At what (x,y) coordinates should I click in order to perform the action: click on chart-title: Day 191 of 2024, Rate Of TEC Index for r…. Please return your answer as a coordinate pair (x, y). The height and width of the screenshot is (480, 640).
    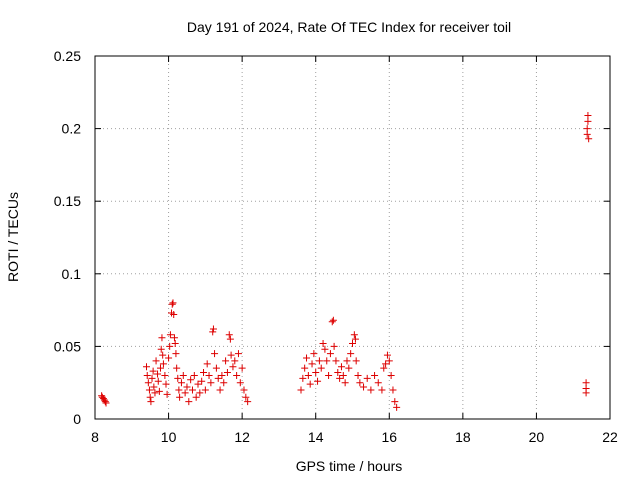
    Looking at the image, I should click on (349, 27).